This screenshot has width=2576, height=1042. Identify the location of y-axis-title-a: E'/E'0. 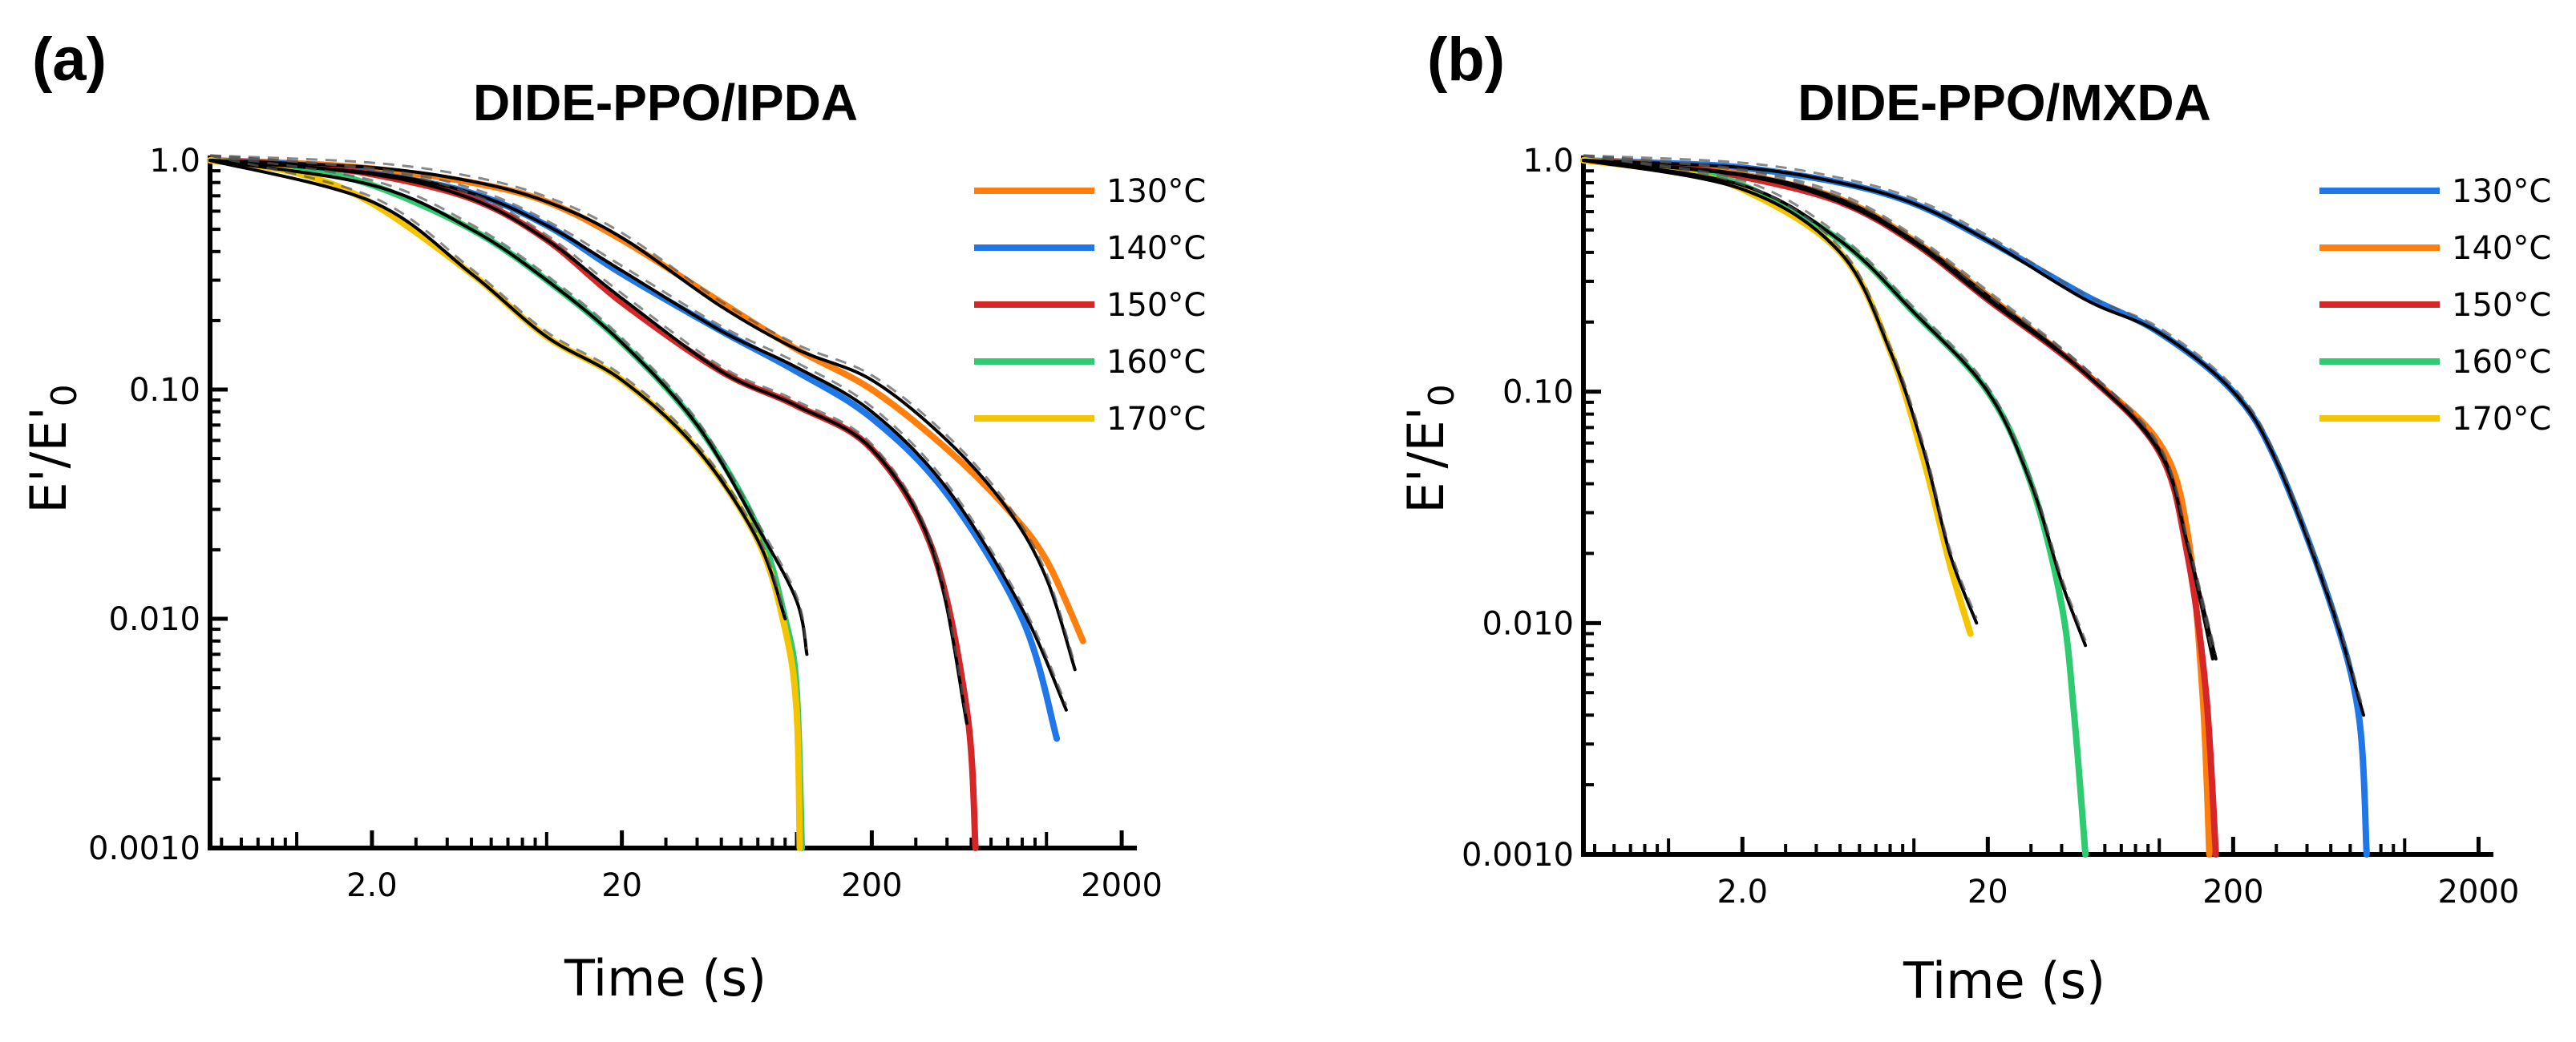
(52, 448).